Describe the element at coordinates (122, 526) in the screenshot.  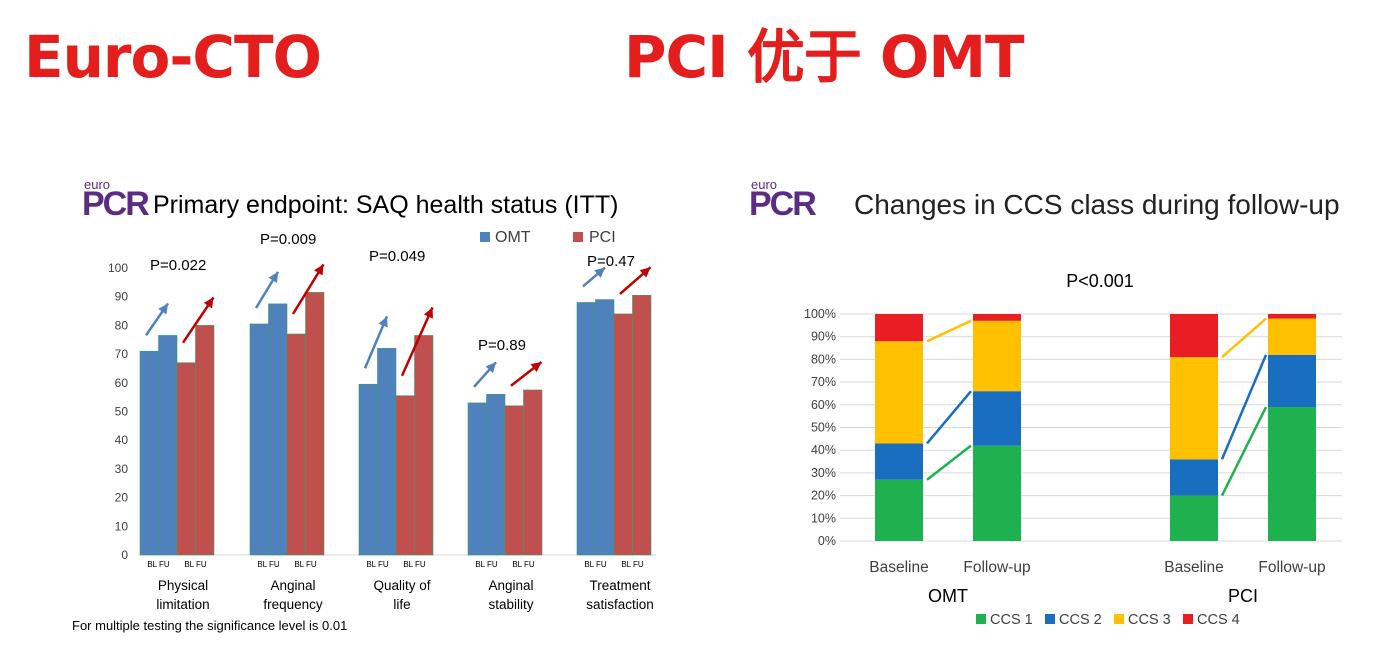
I see `y-tick-label: 10` at that location.